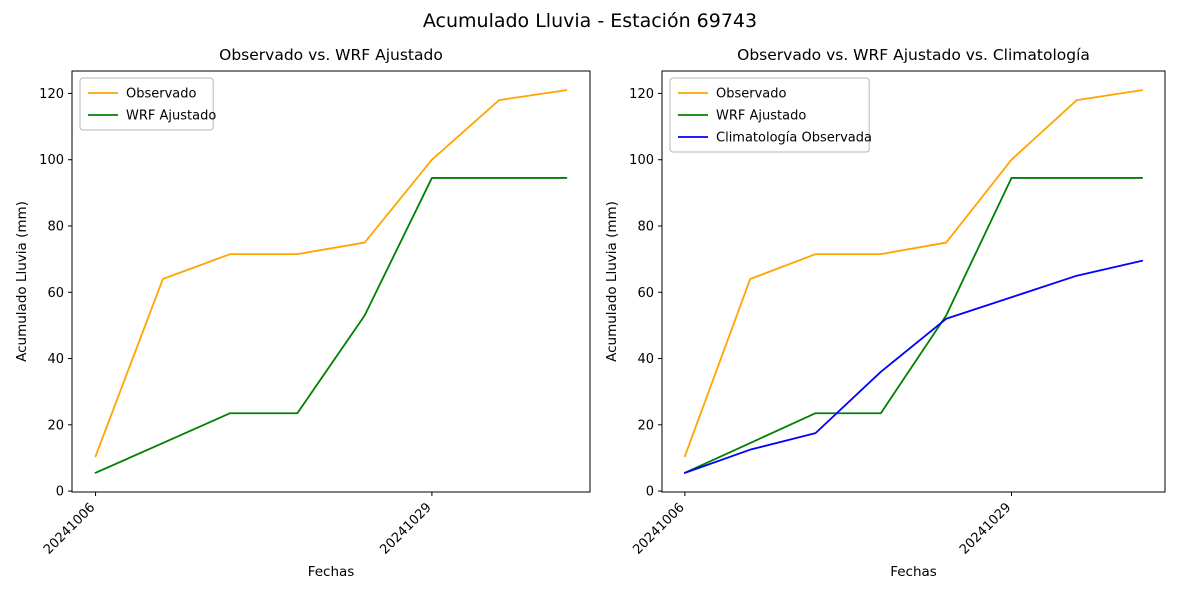  Describe the element at coordinates (590, 21) in the screenshot. I see `figure-title: Acumulado Lluvia - Estación 69743` at that location.